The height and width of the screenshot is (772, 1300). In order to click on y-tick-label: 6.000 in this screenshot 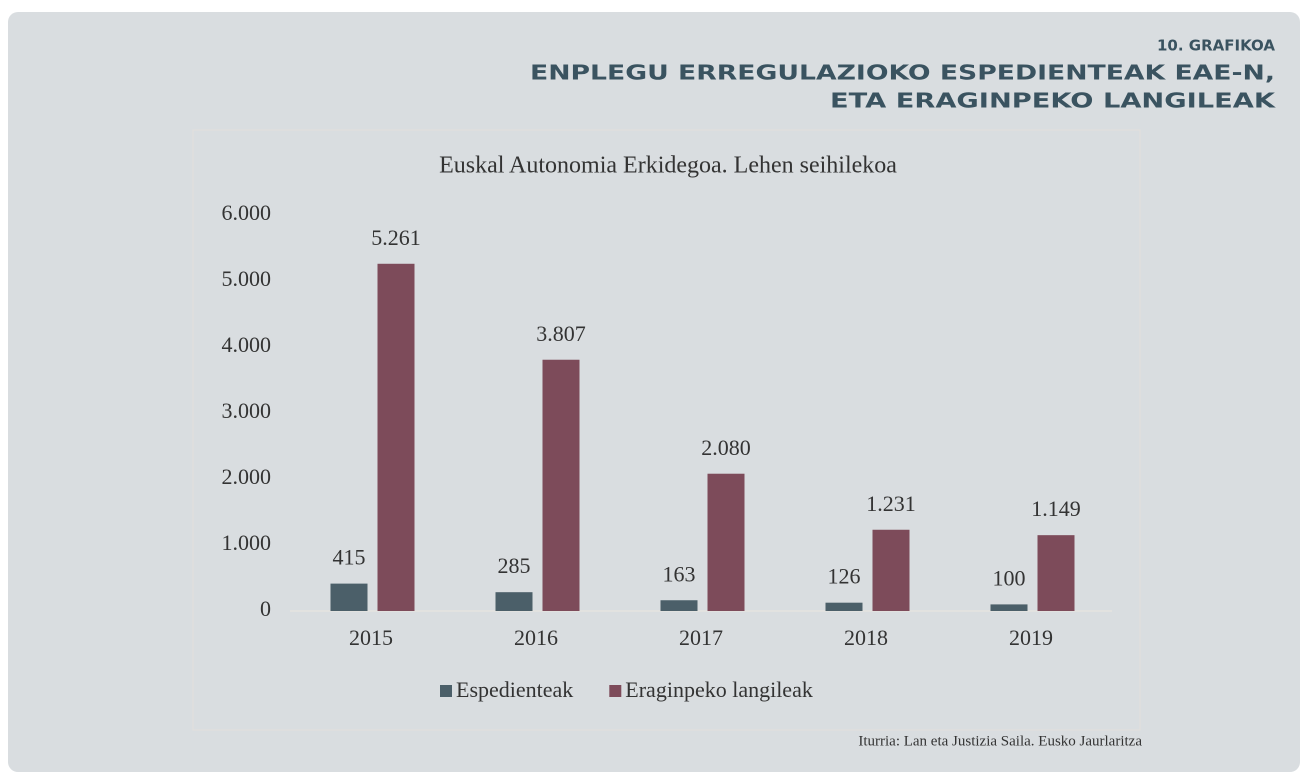, I will do `click(247, 212)`.